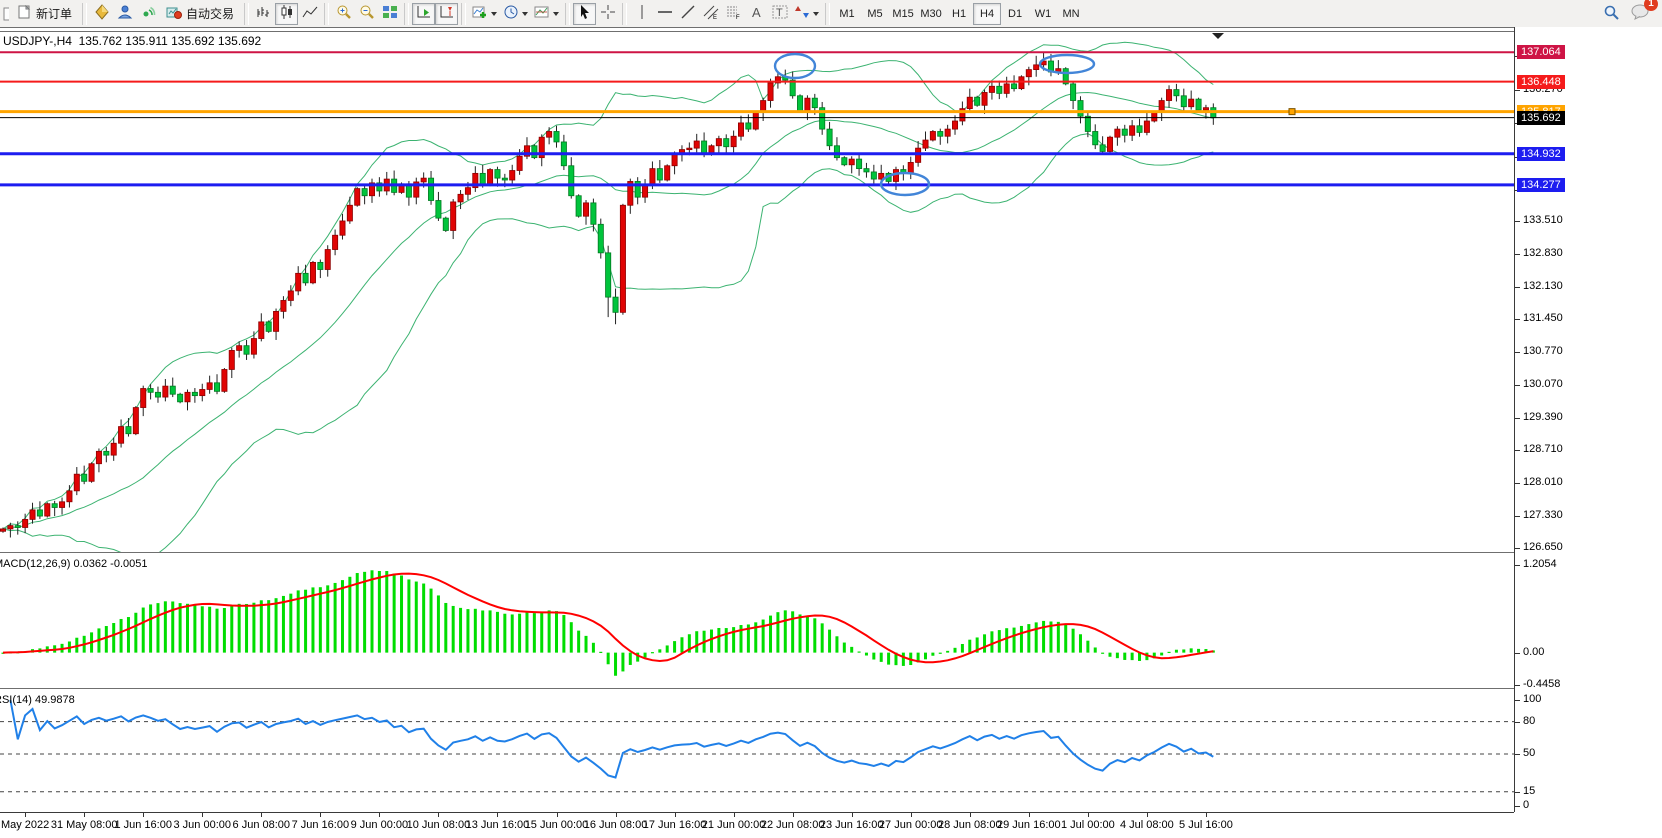 Image resolution: width=1662 pixels, height=838 pixels. What do you see at coordinates (969, 825) in the screenshot?
I see `time-label: 28 Jun 08:00` at bounding box center [969, 825].